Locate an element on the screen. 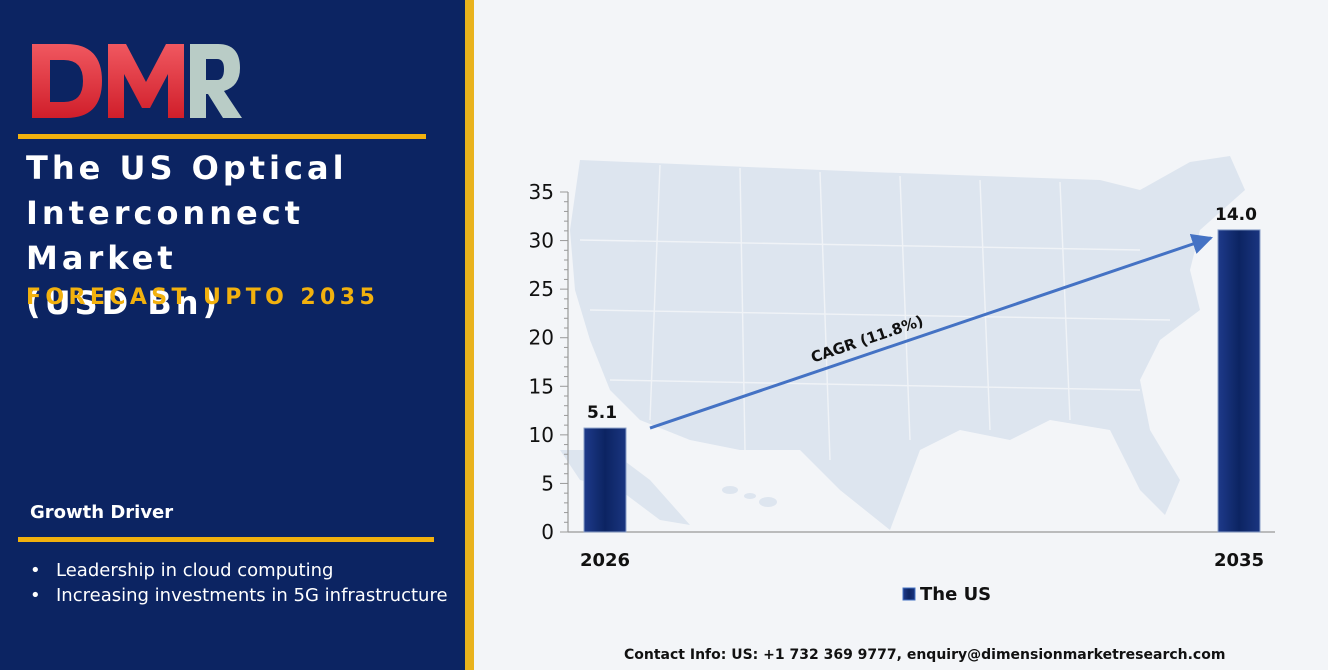 The width and height of the screenshot is (1328, 670). gold-stripe is located at coordinates (469, 335).